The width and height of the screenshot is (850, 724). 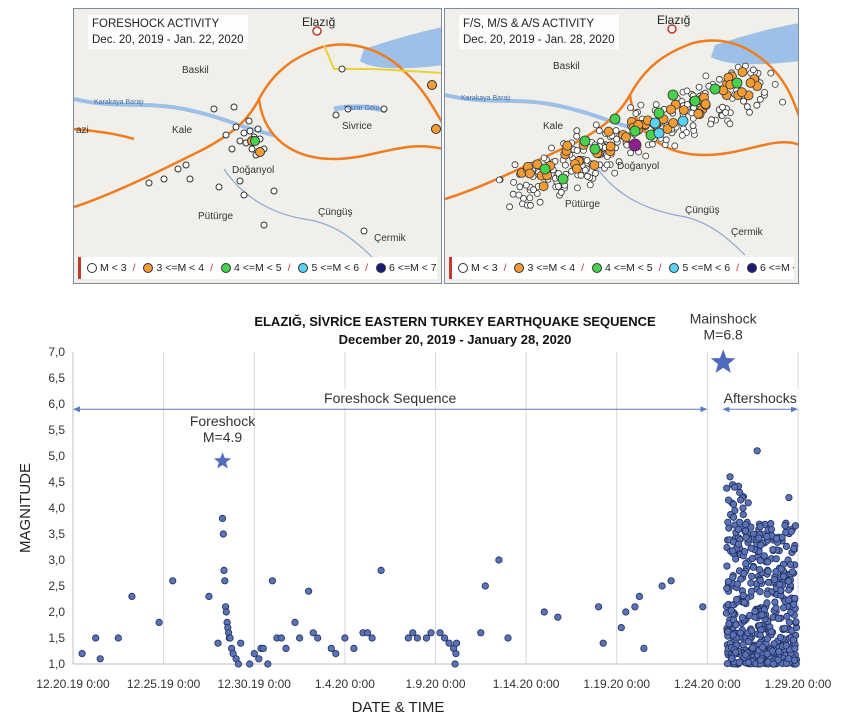 I want to click on place-label: Çüngüş, so click(x=335, y=212).